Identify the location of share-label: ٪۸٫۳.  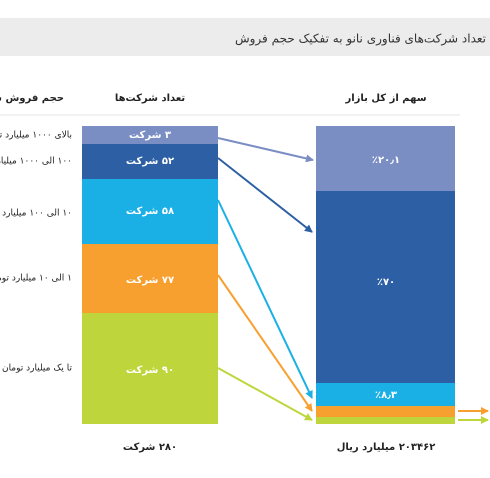
(386, 395).